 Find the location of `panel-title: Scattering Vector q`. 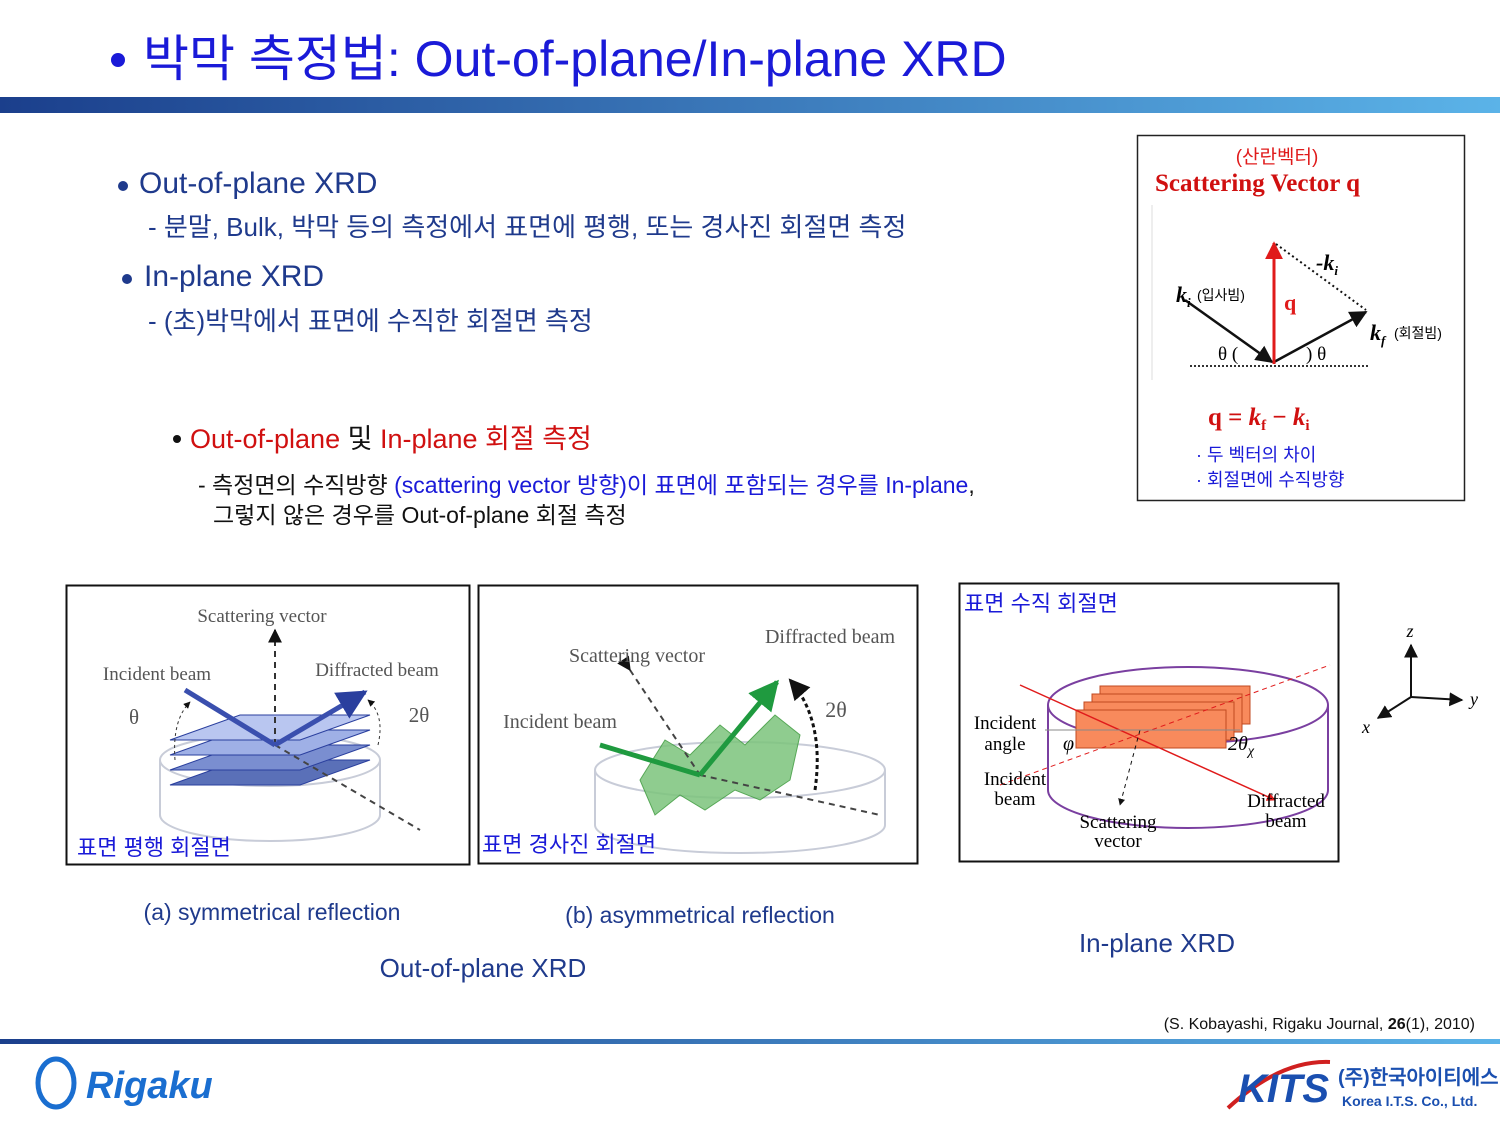

panel-title: Scattering Vector q is located at coordinates (1257, 183).